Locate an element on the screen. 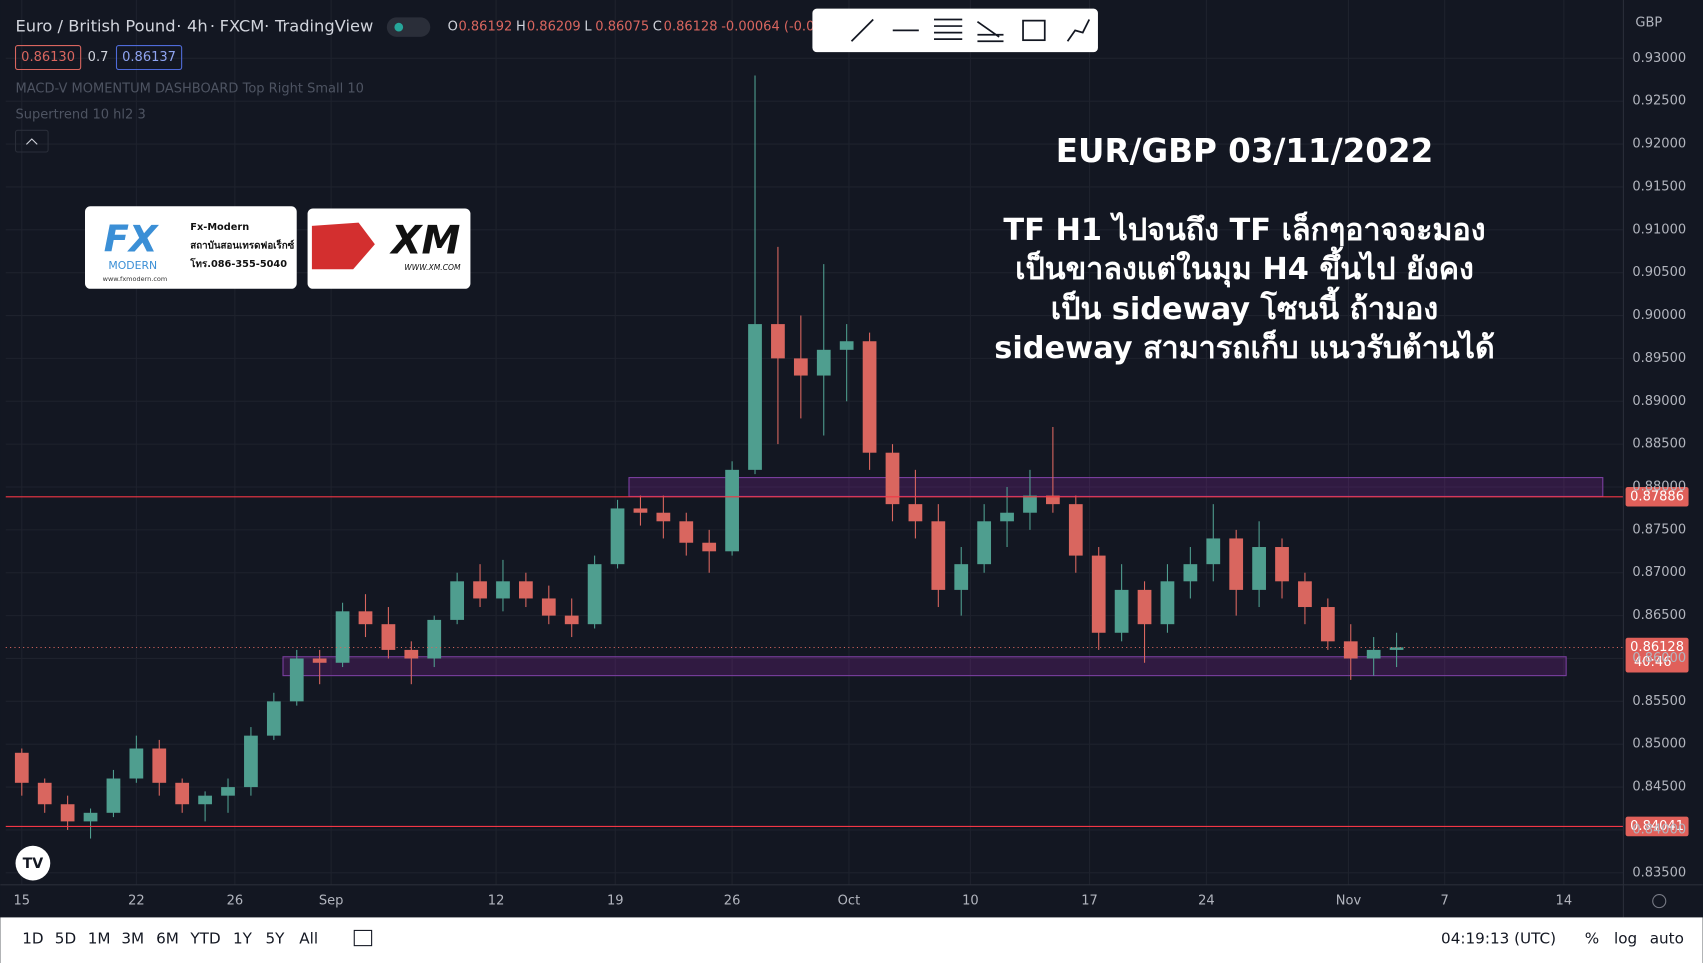 The image size is (1703, 963). path-tool is located at coordinates (1078, 30).